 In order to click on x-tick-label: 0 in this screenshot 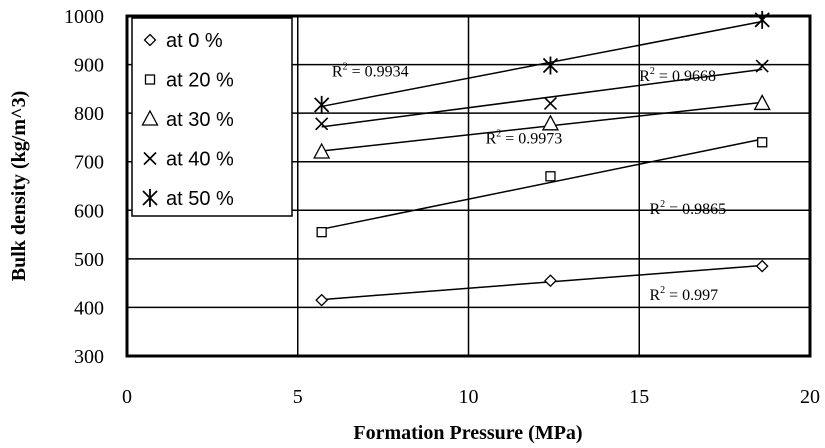, I will do `click(127, 397)`.